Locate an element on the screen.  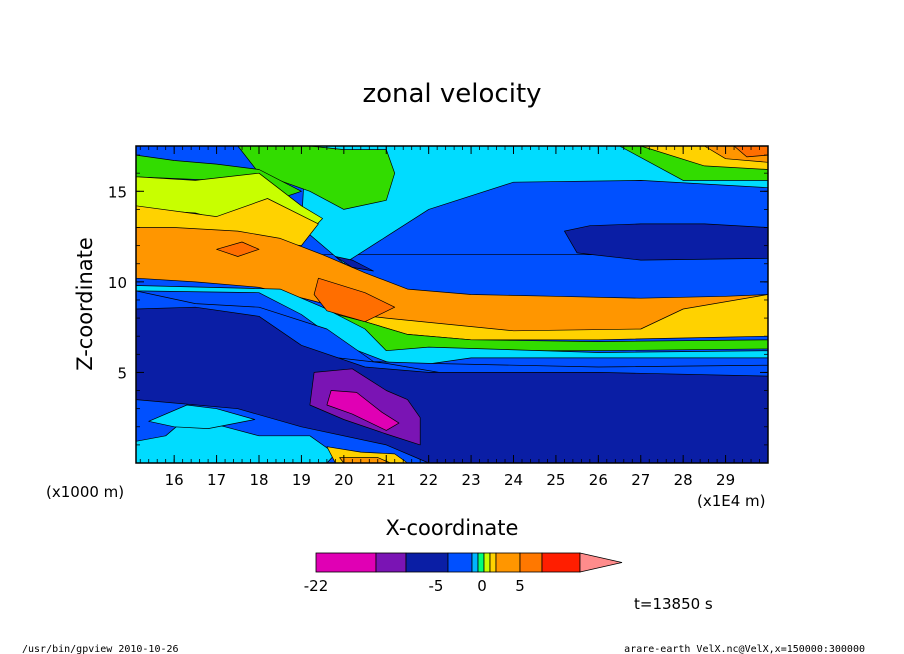
x-tick-label: 22 is located at coordinates (428, 480).